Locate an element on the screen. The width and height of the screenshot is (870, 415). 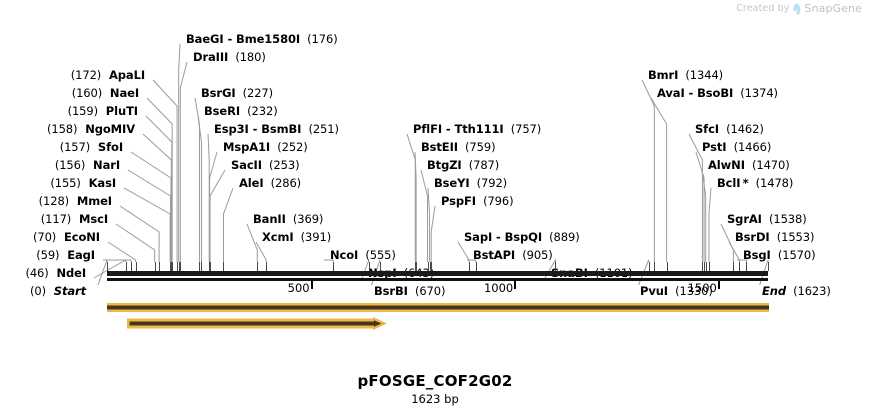
site-label-pvui: PvuI (1330) is located at coordinates (676, 291).